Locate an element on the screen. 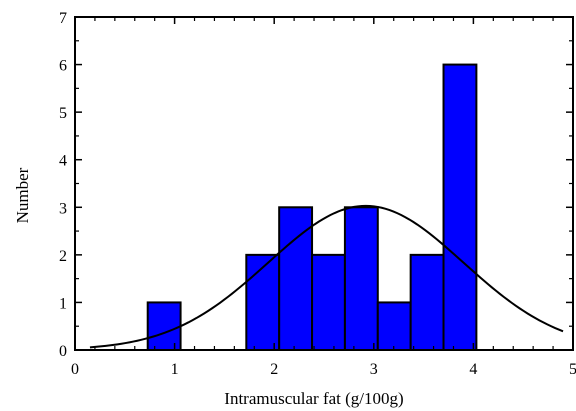  y-tick-label-3: 3 is located at coordinates (63, 208).